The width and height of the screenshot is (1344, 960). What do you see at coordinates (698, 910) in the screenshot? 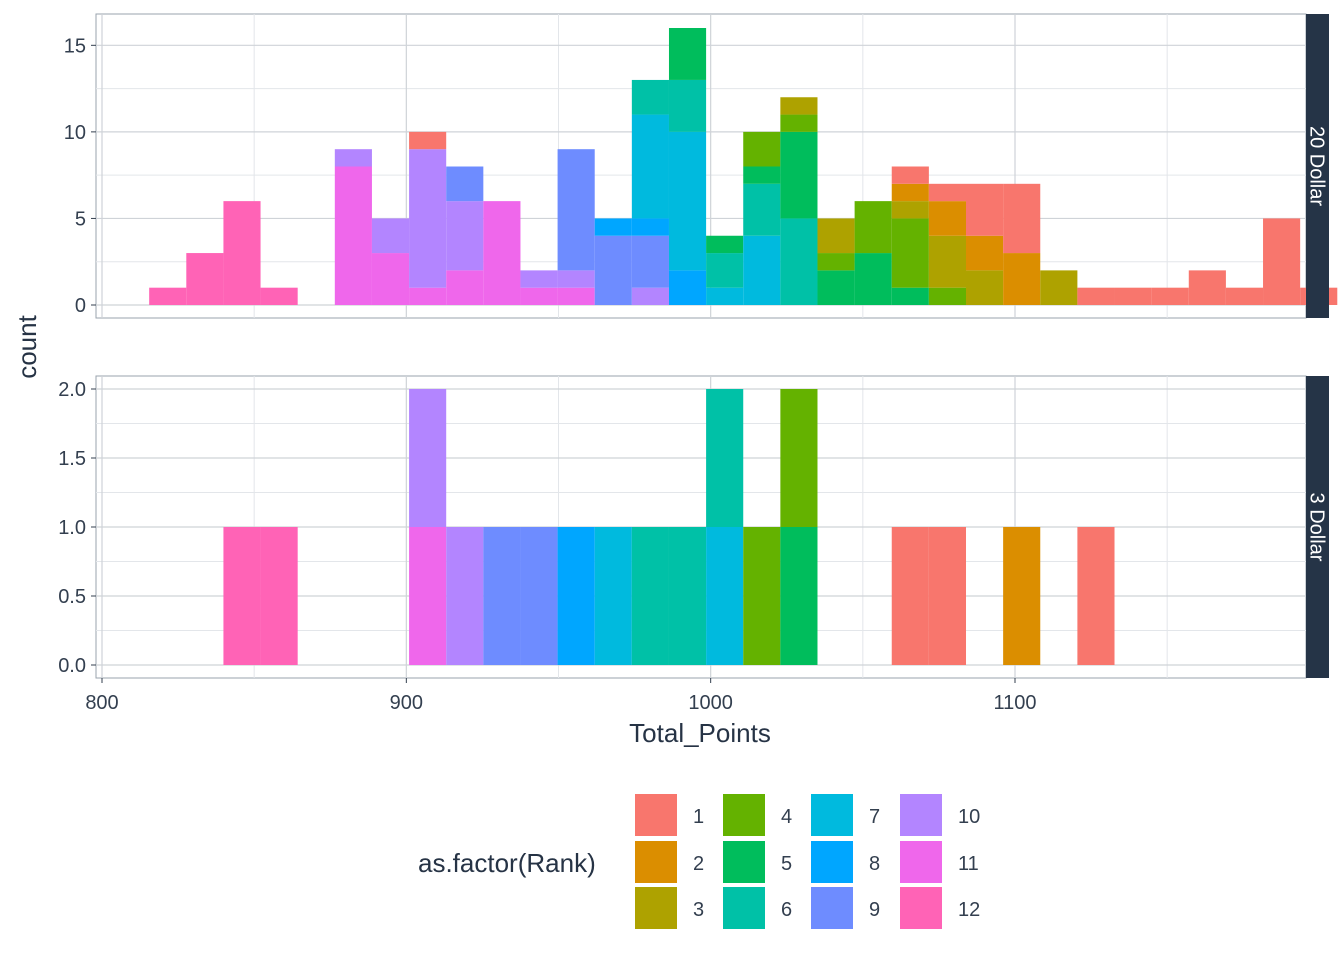
I see `legend-label-3: 3` at bounding box center [698, 910].